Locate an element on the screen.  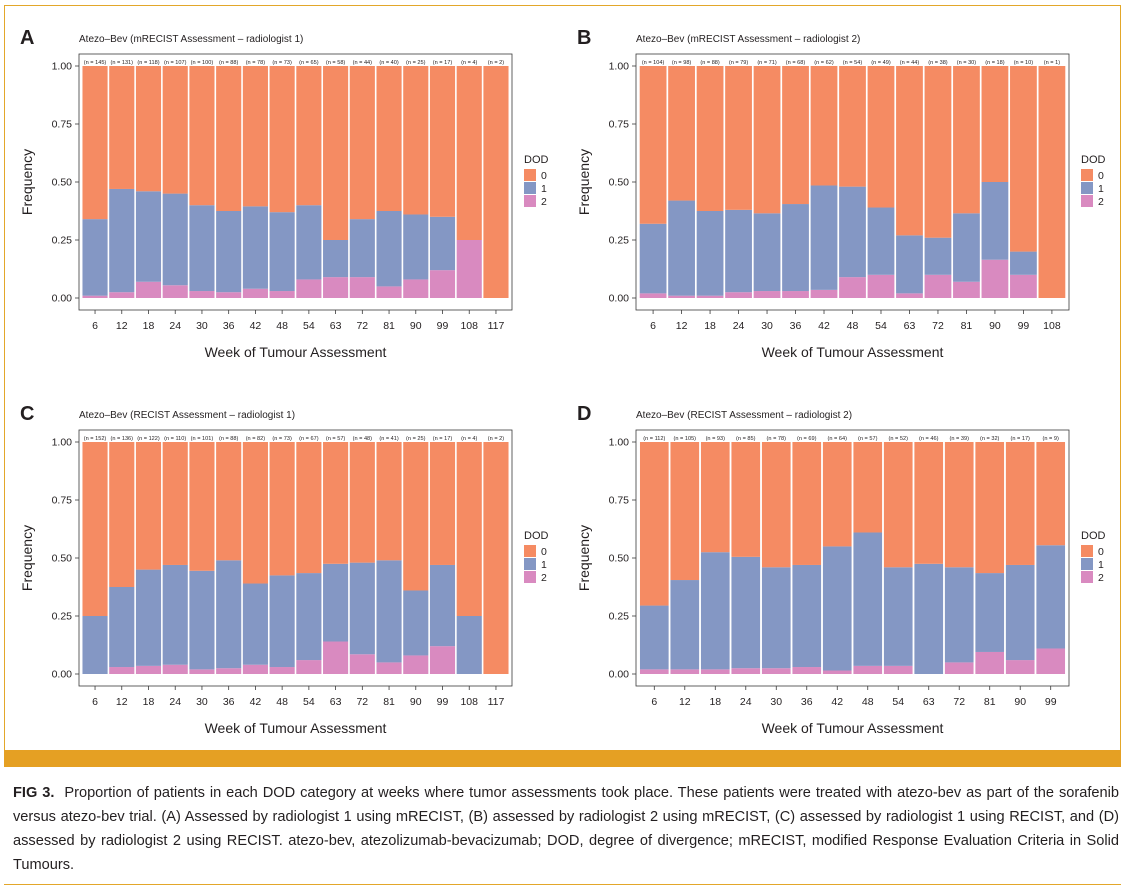
legend-label-dod0: 0 is located at coordinates (1101, 176).